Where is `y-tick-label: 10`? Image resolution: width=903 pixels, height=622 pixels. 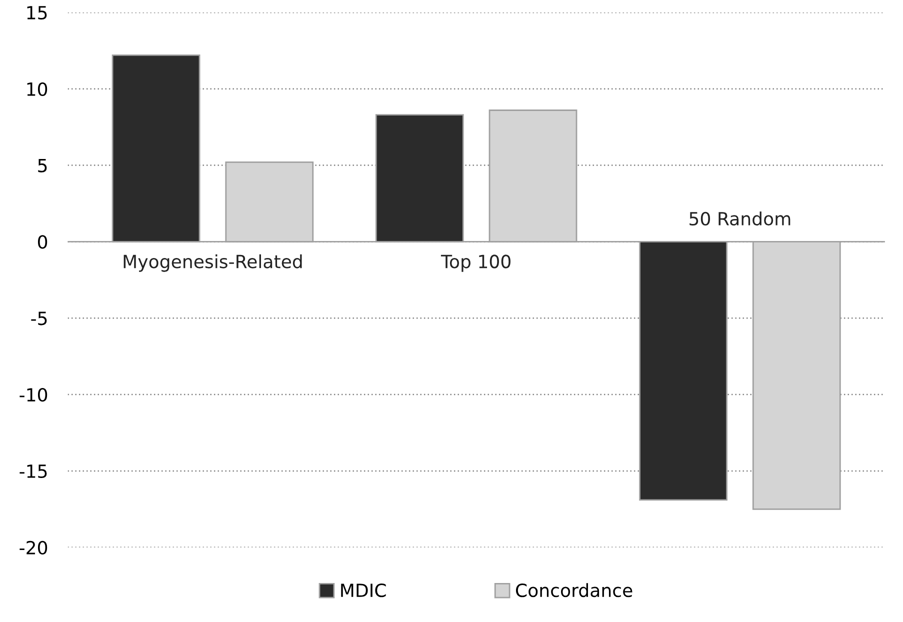 y-tick-label: 10 is located at coordinates (37, 89).